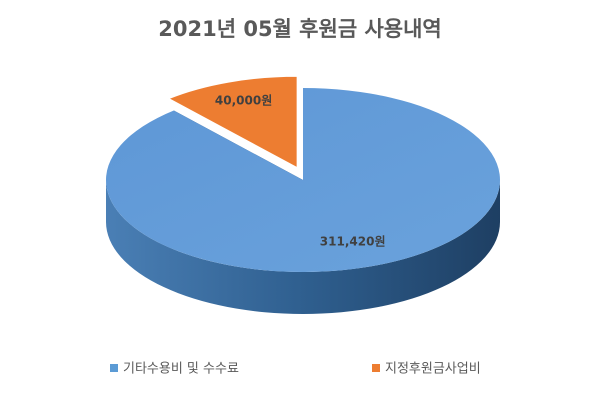 This screenshot has height=400, width=600. Describe the element at coordinates (232, 122) in the screenshot. I see `pie-slice` at that location.